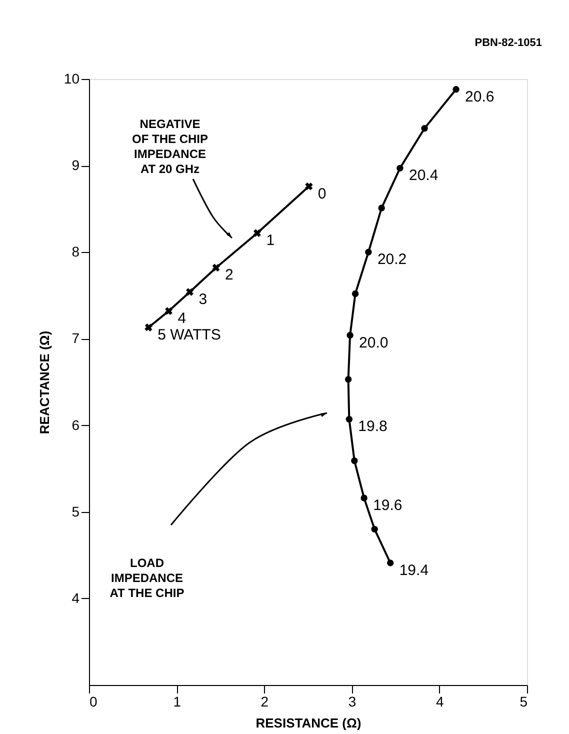  What do you see at coordinates (76, 338) in the screenshot?
I see `y-tick-label: 7` at bounding box center [76, 338].